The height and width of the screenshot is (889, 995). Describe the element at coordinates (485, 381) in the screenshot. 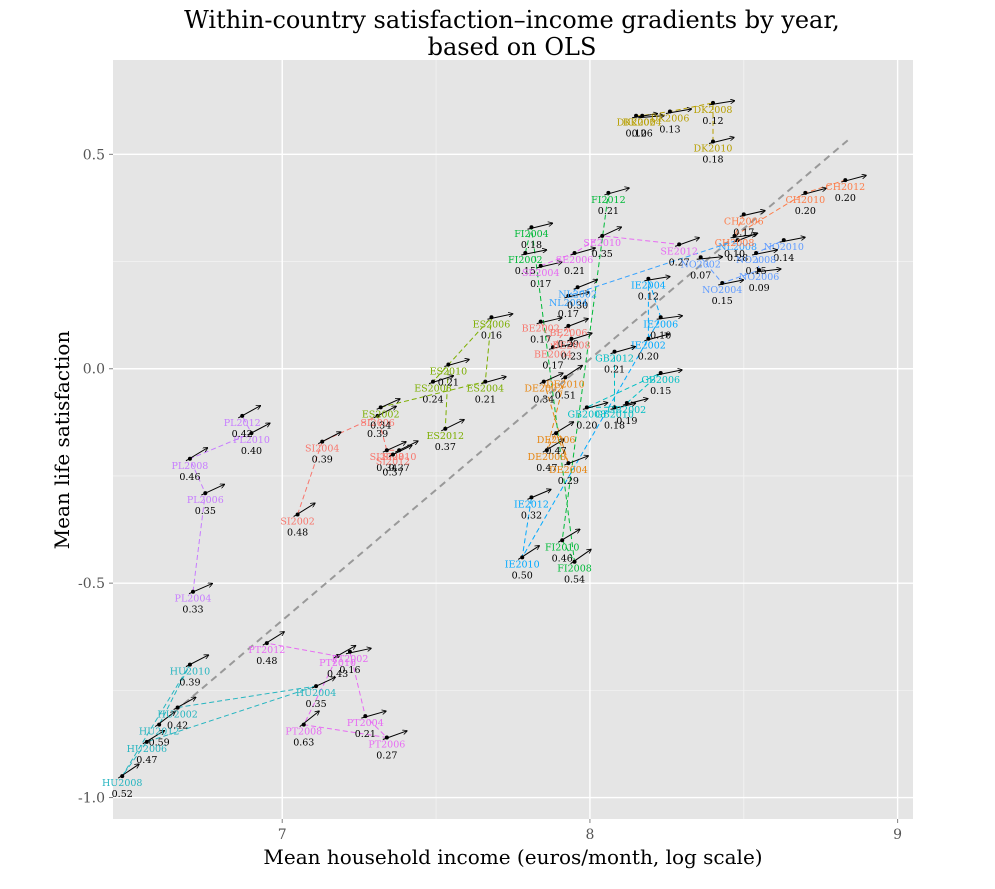

I see `point-es2004` at that location.